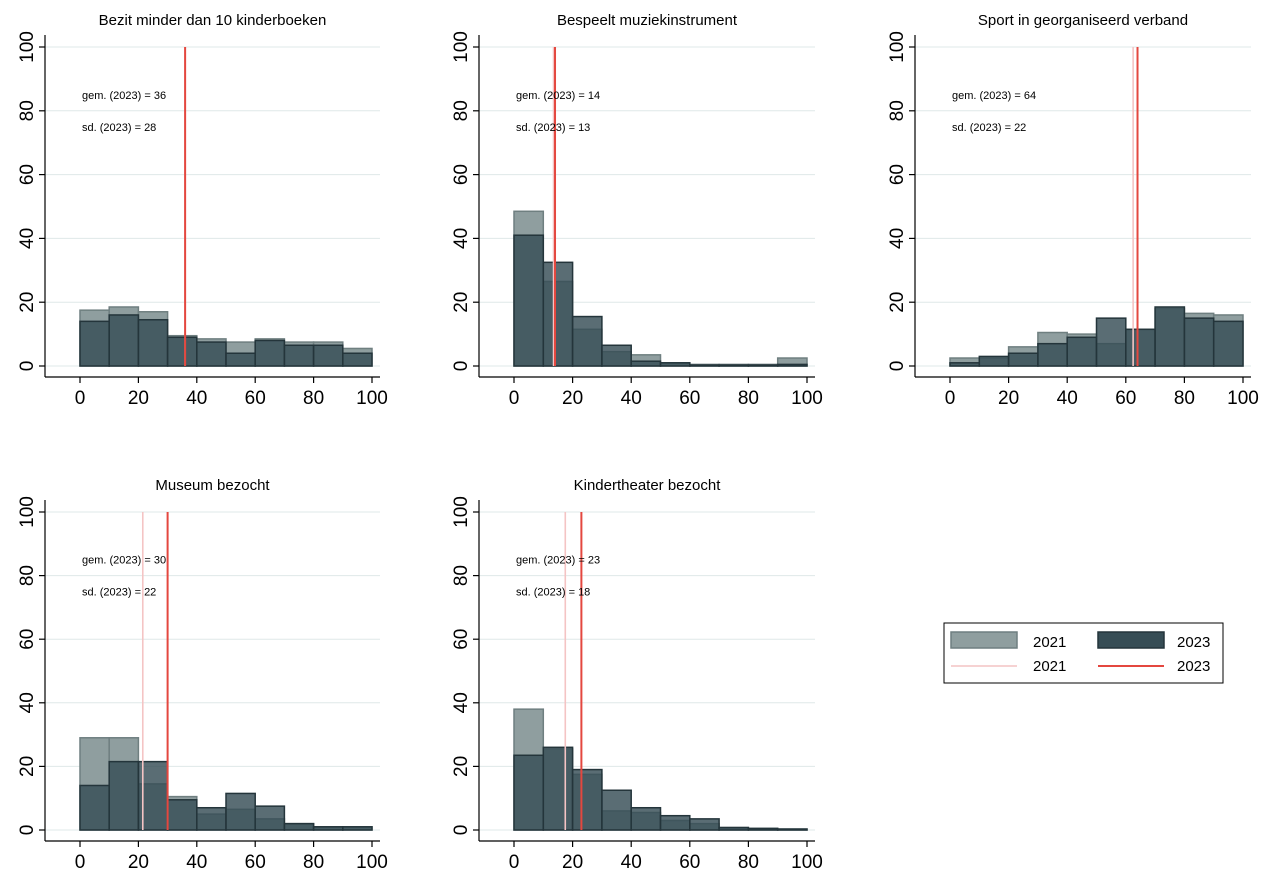 This screenshot has height=882, width=1263. Describe the element at coordinates (1008, 666) in the screenshot. I see `legend-item-line-2021: 2021` at that location.